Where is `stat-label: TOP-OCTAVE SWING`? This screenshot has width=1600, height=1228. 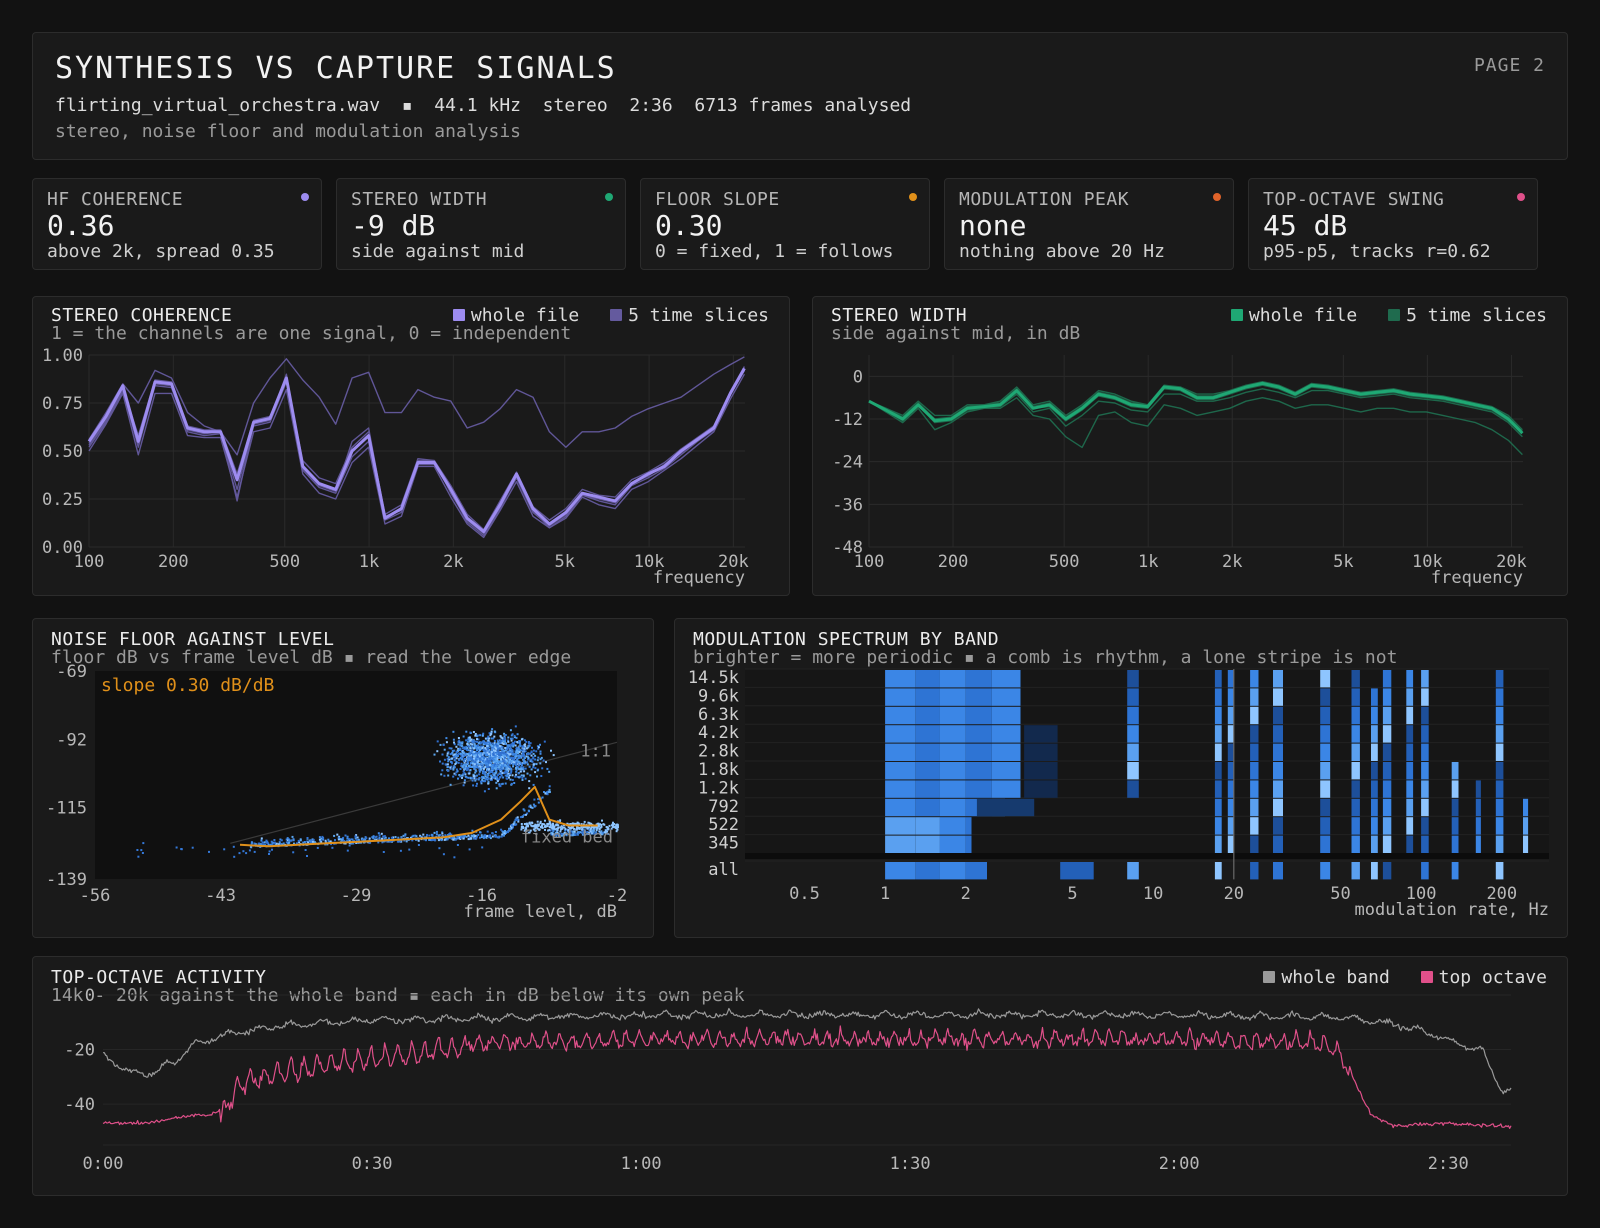
stat-label: TOP-OCTAVE SWING is located at coordinates (1354, 199).